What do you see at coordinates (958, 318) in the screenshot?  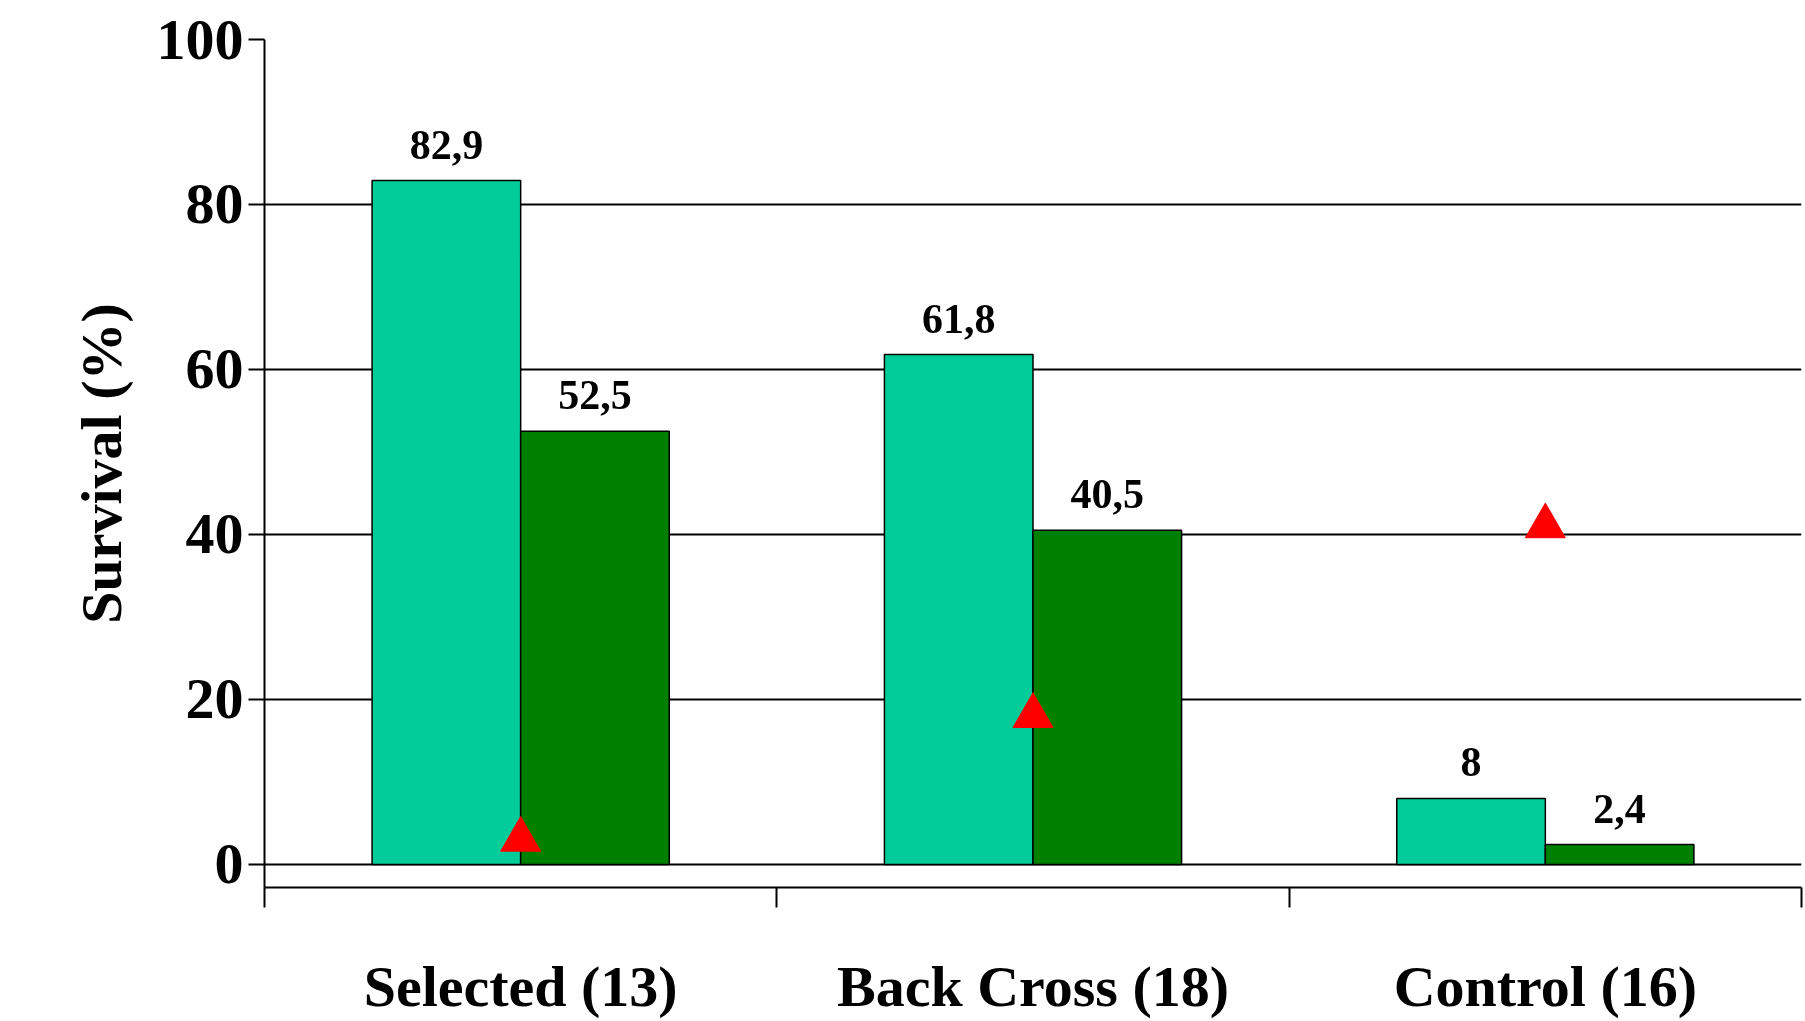 I see `data-label: 61,8` at bounding box center [958, 318].